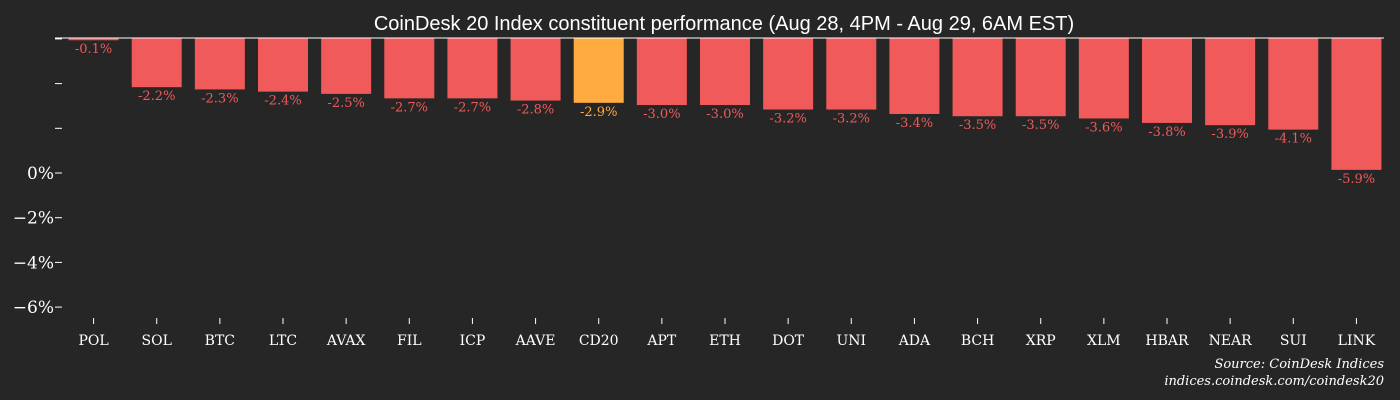 This screenshot has height=400, width=1400. I want to click on x-tick-label-pol: POL, so click(93, 341).